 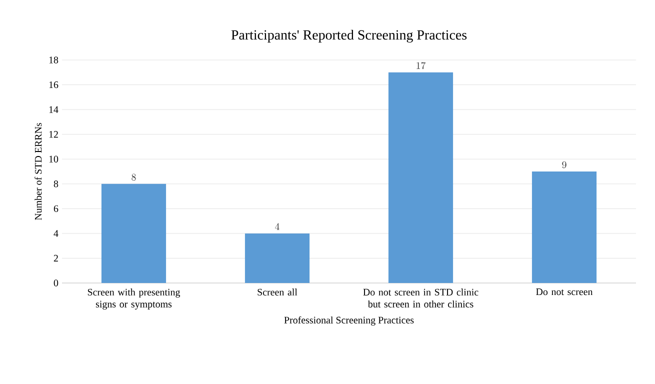 What do you see at coordinates (349, 321) in the screenshot?
I see `x-axis-title: Professional Screening Practices` at bounding box center [349, 321].